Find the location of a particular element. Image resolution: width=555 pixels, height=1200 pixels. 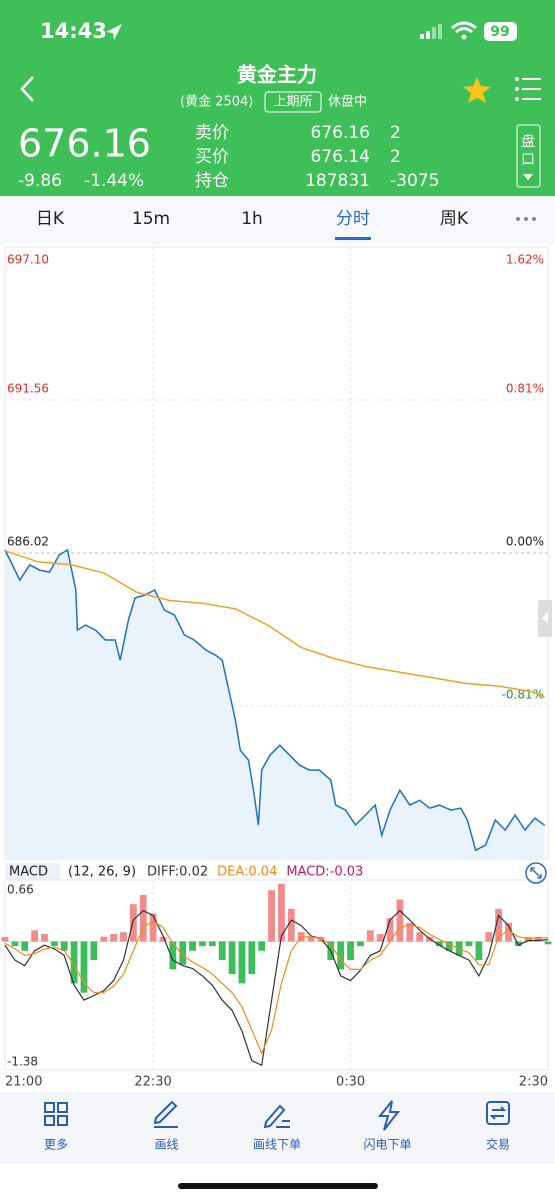

menu-button is located at coordinates (528, 89).